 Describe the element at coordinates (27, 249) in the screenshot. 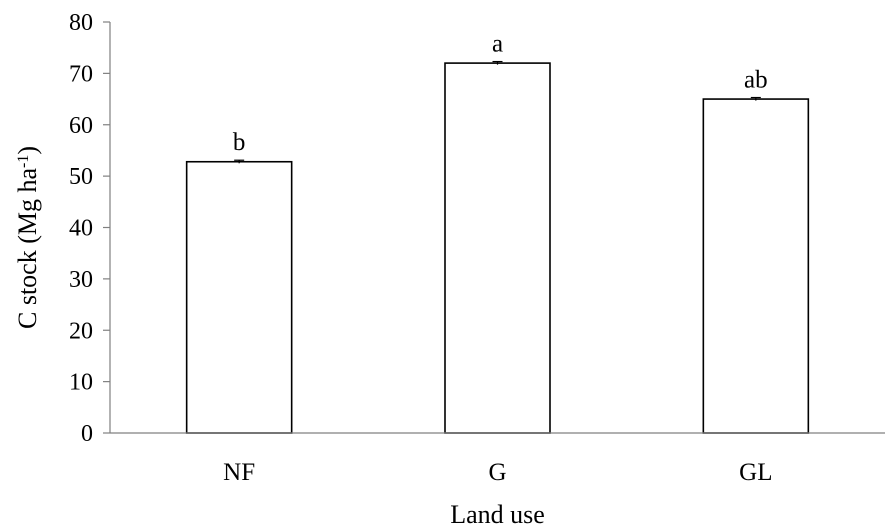

I see `y-axis-label-main: C stock (Mg ha` at that location.